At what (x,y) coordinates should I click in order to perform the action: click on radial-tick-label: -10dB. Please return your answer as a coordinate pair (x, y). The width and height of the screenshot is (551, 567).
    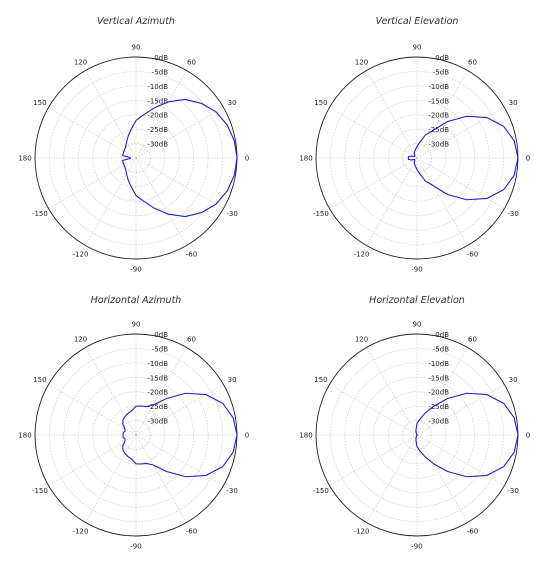
    Looking at the image, I should click on (157, 87).